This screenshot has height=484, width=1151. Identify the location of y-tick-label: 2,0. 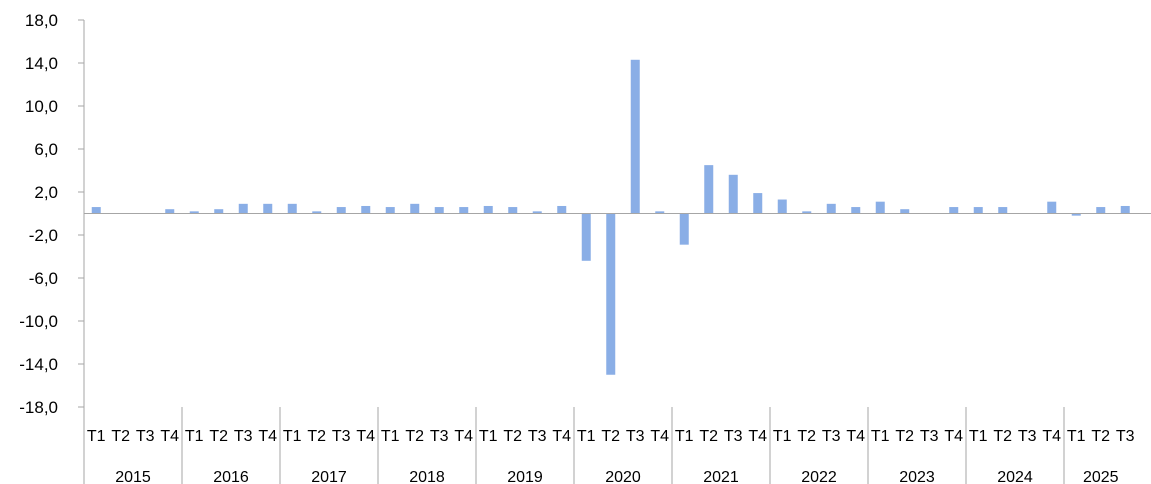
(46, 192).